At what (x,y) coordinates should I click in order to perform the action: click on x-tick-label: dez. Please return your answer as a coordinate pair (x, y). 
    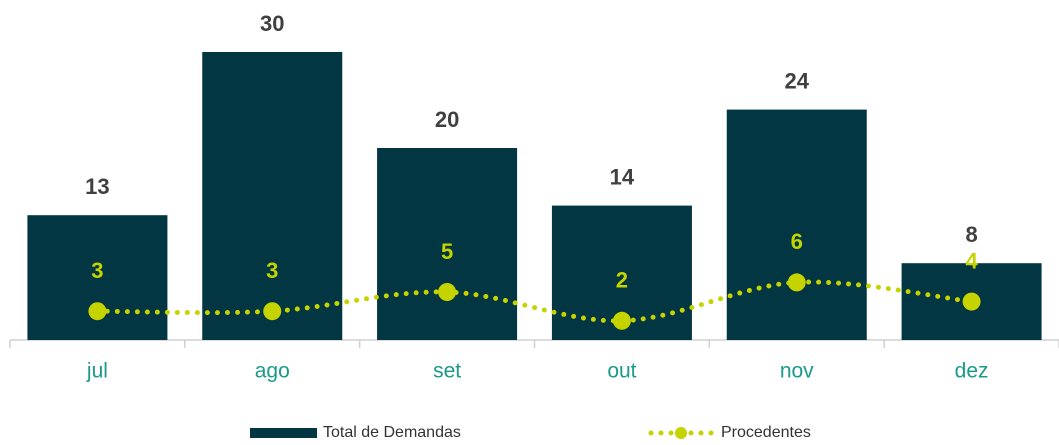
    Looking at the image, I should click on (972, 371).